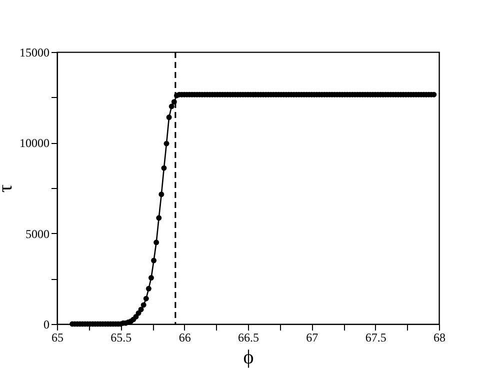 The width and height of the screenshot is (494, 382). Describe the element at coordinates (8, 188) in the screenshot. I see `y-axis-title: τ` at that location.